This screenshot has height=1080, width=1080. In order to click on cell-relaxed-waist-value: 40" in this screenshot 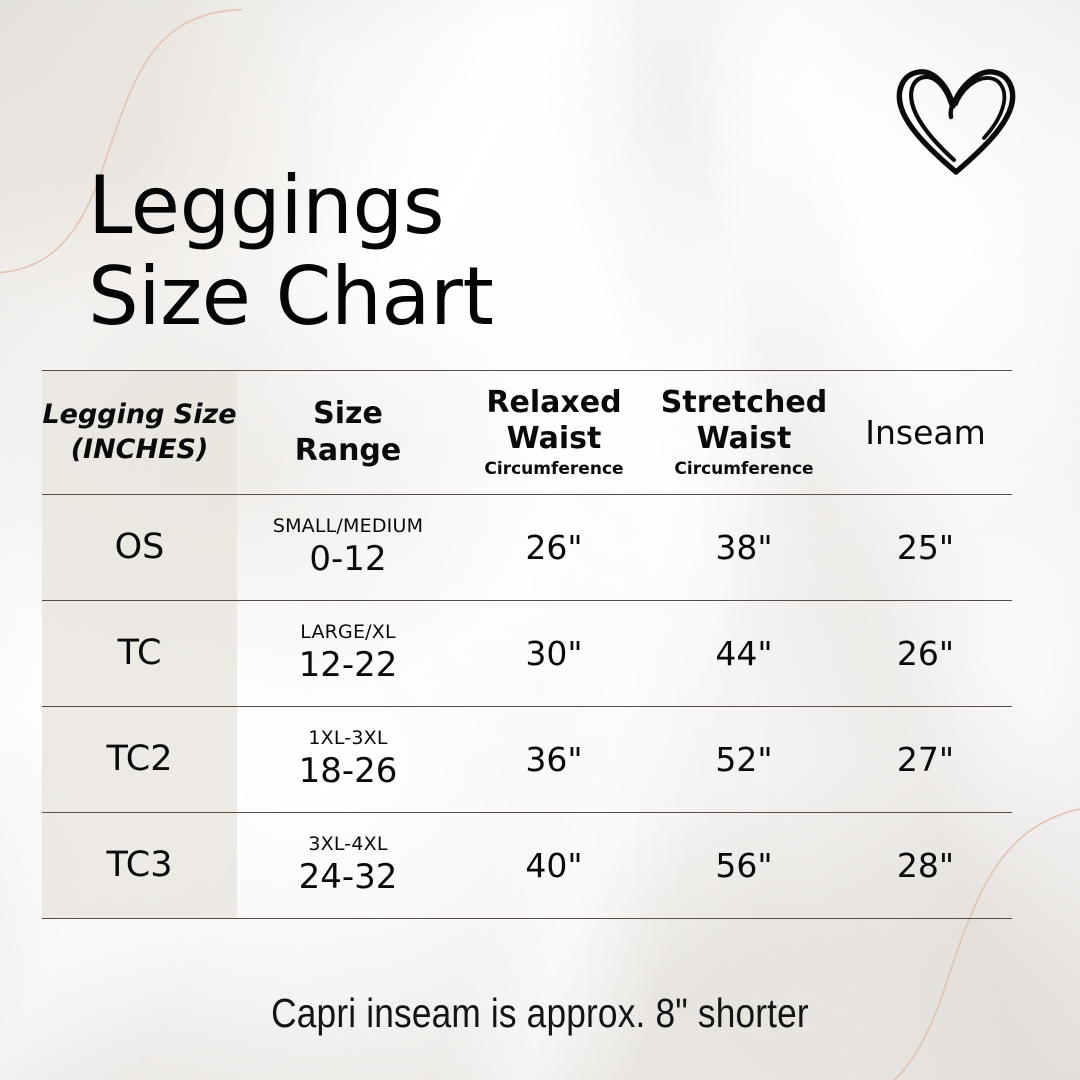, I will do `click(554, 865)`.